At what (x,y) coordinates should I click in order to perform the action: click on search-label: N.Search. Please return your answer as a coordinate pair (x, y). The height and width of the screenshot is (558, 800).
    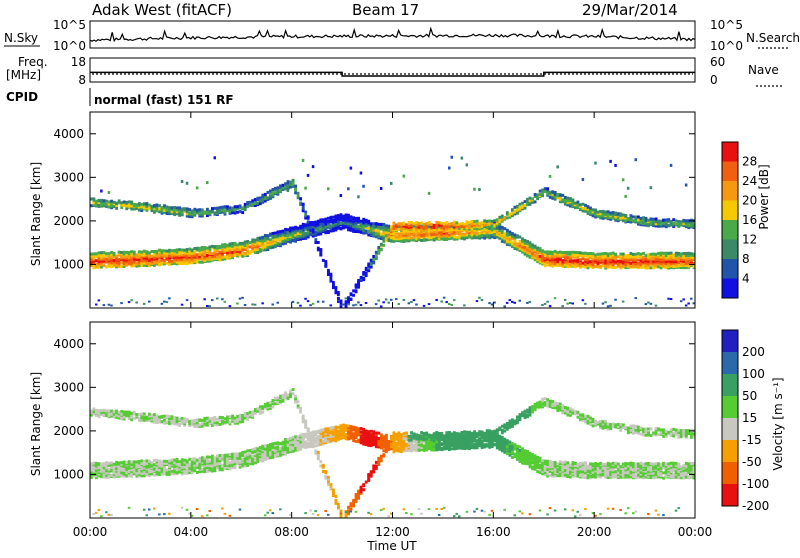
    Looking at the image, I should click on (773, 38).